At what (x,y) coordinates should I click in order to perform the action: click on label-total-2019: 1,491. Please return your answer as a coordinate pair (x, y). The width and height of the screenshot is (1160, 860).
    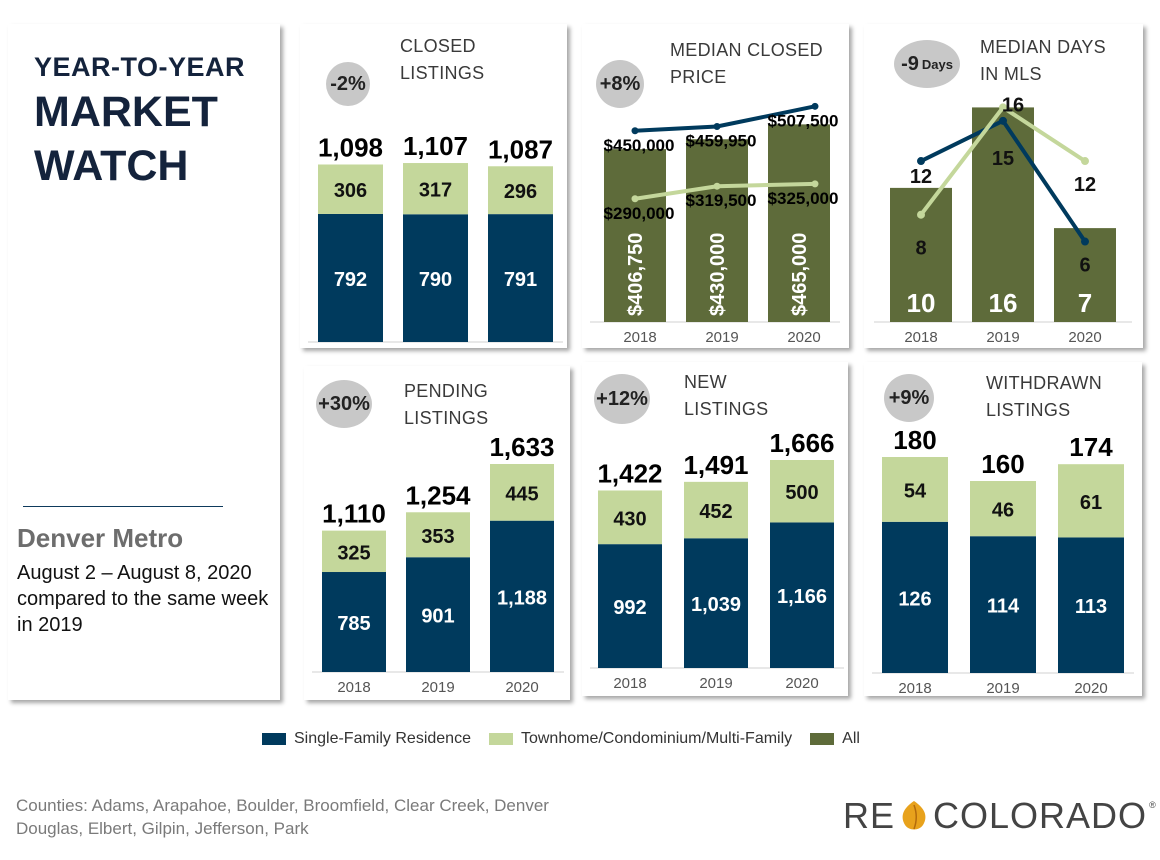
    Looking at the image, I should click on (715, 465).